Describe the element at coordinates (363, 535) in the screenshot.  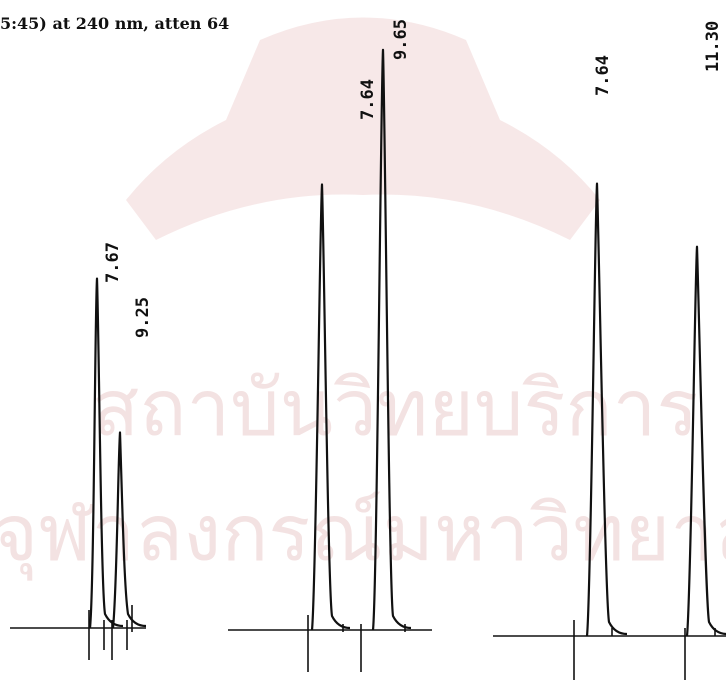
I see `watermark-line-2: จุฬาลงกรณ์มหาวิทยาลัย` at that location.